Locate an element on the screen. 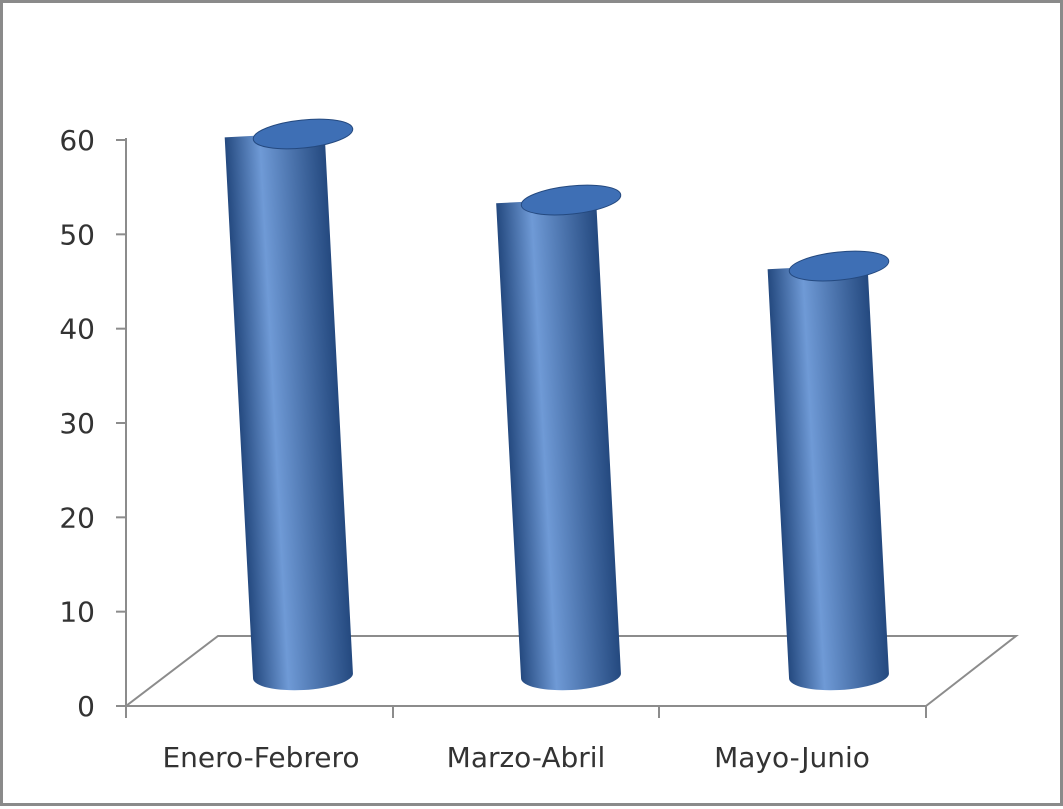 The height and width of the screenshot is (809, 1063). y-tick-label: 40 is located at coordinates (77, 329).